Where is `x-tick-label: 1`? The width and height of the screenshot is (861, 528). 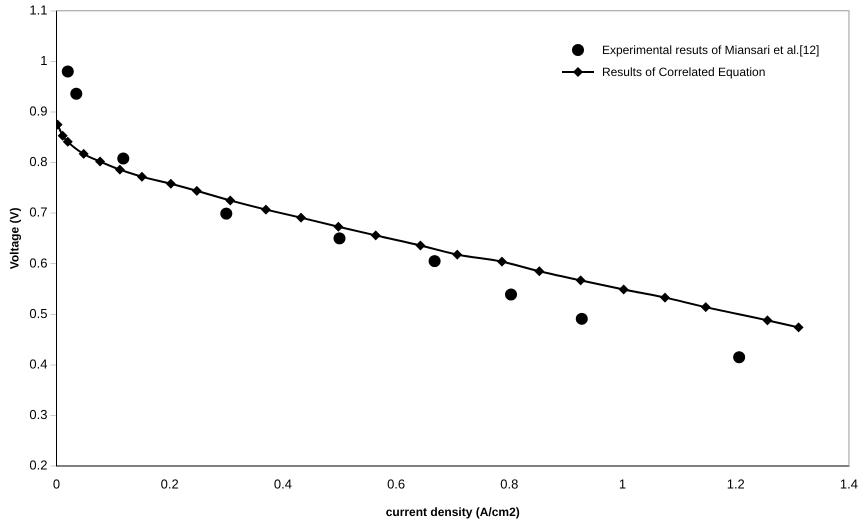 x-tick-label: 1 is located at coordinates (622, 484).